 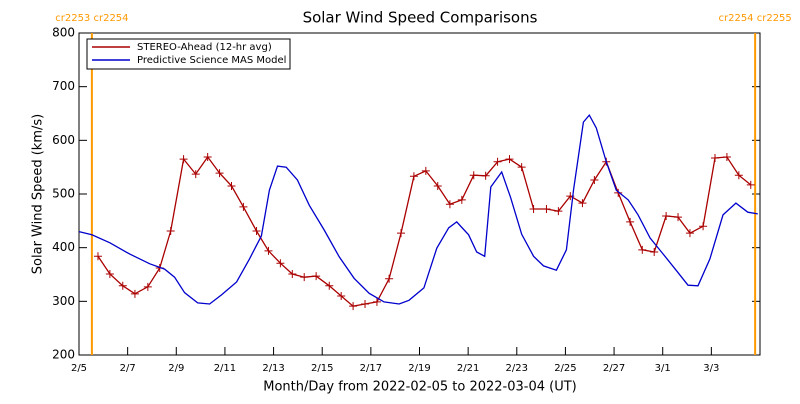 What do you see at coordinates (63, 86) in the screenshot?
I see `y-tick-label: 700` at bounding box center [63, 86].